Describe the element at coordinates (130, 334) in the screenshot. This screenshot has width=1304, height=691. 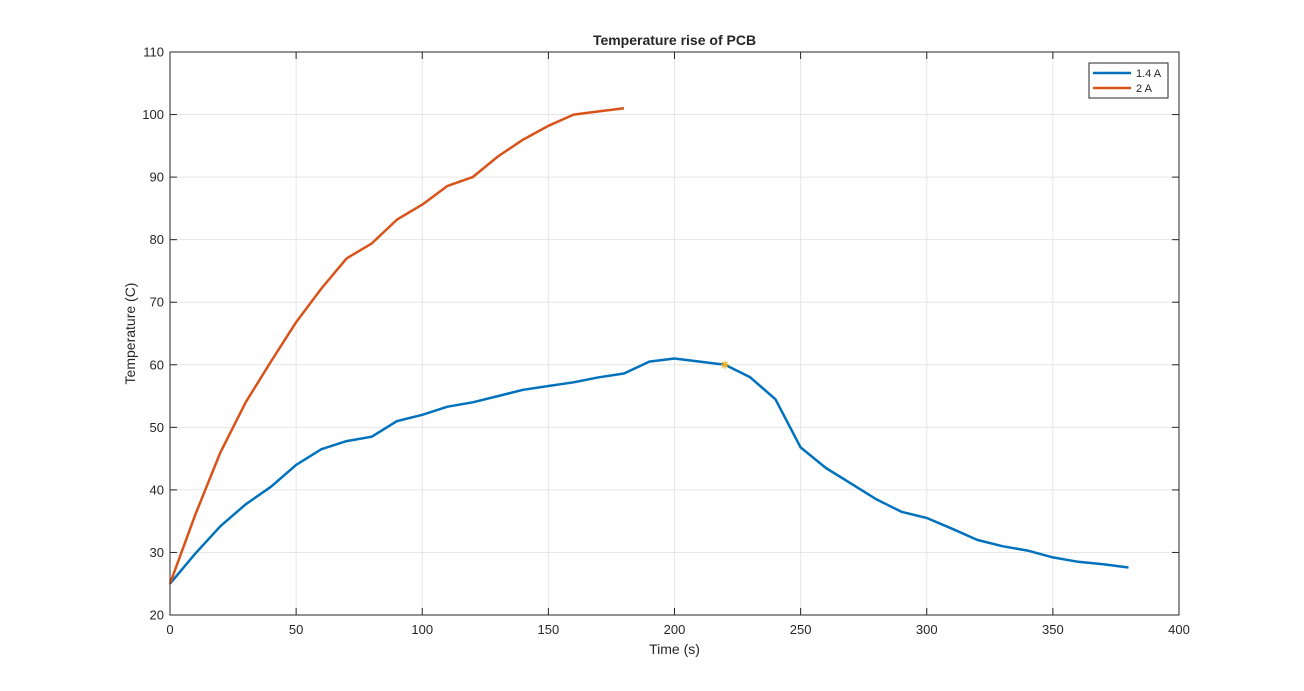
I see `y-axis-label: Temperature (C)` at that location.